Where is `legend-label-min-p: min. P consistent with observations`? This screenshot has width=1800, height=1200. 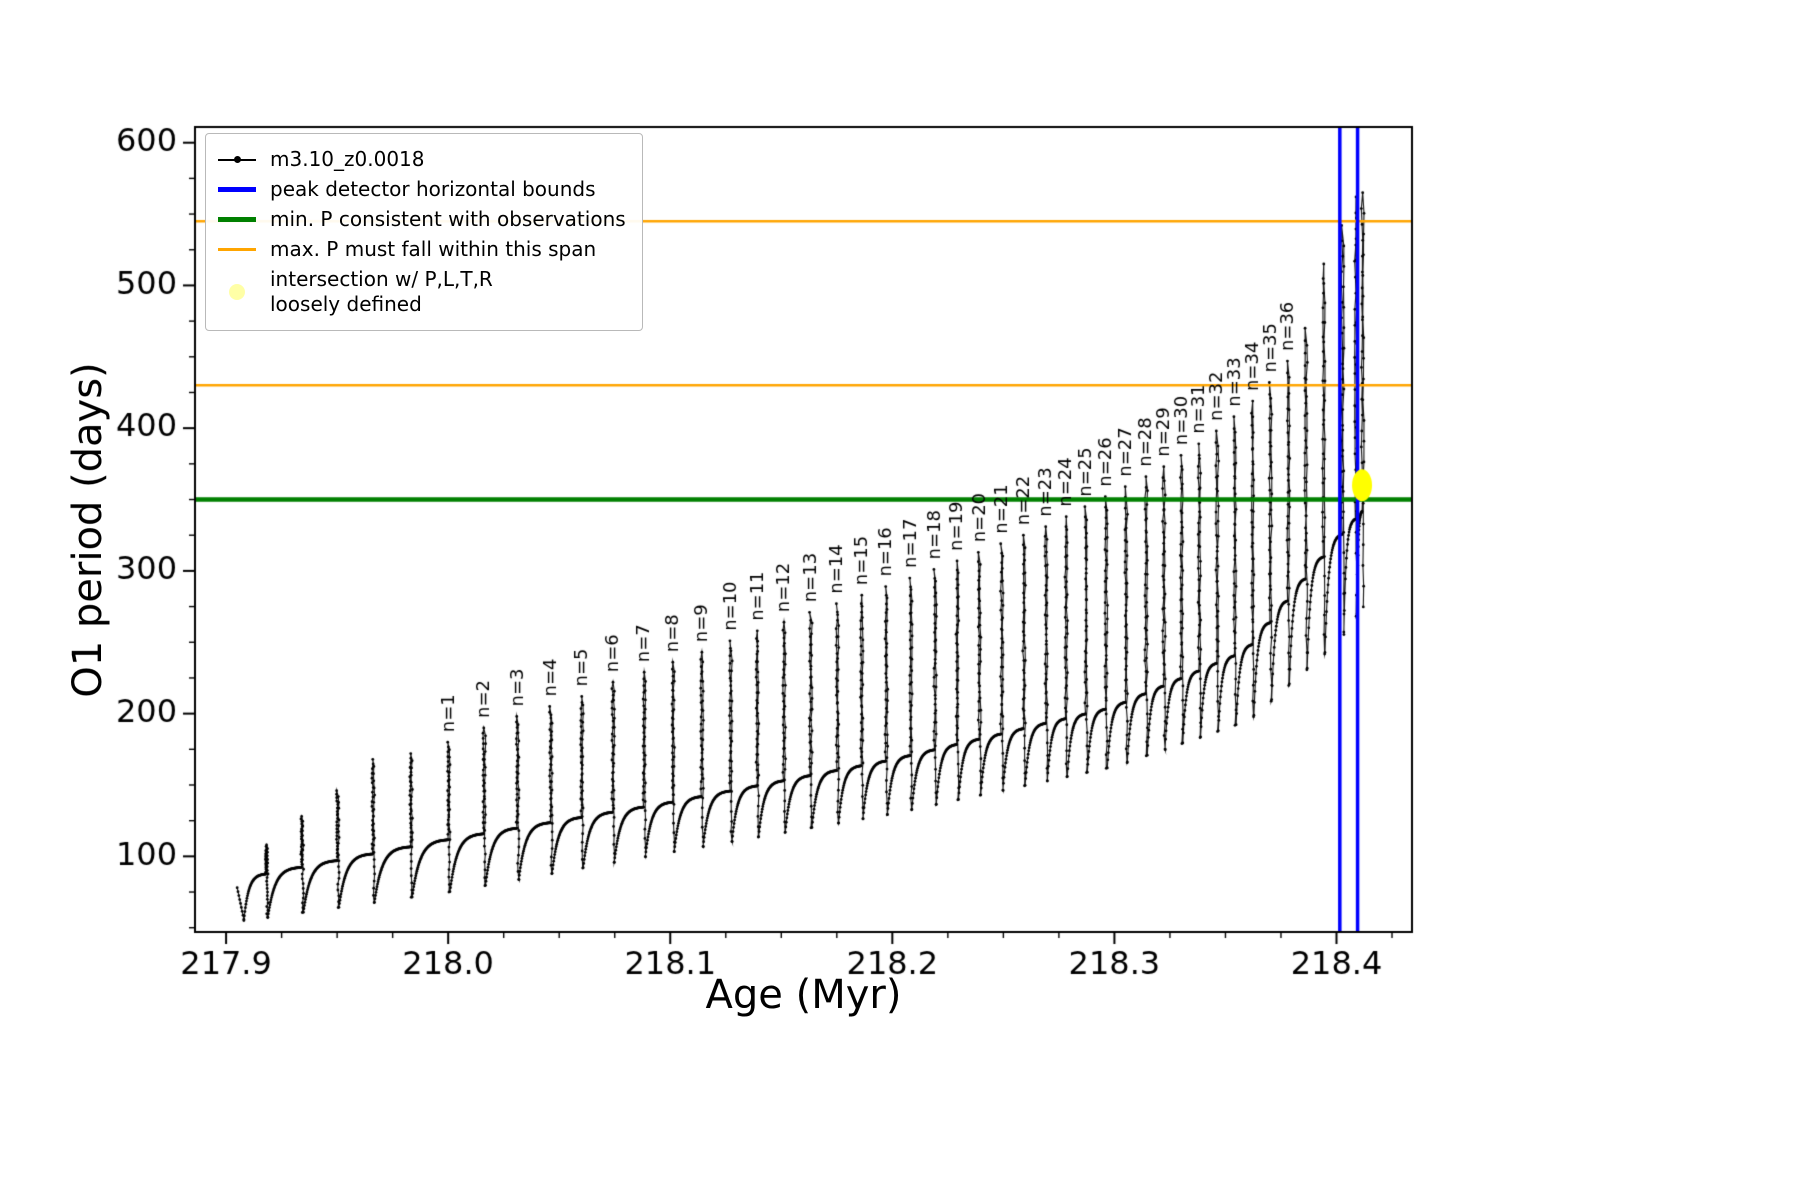
legend-label-min-p: min. P consistent with observations is located at coordinates (448, 219).